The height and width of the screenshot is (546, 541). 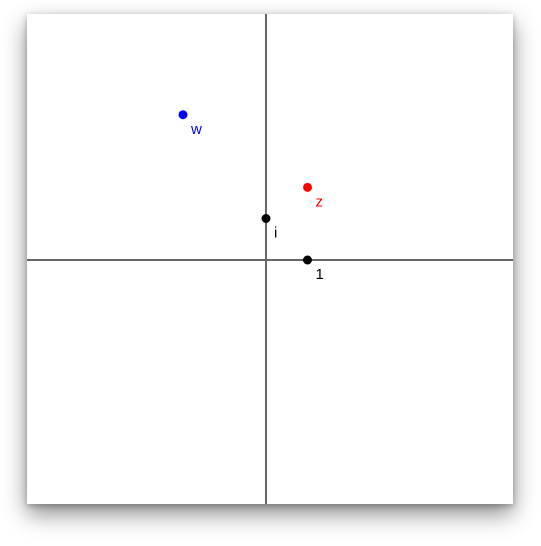 I want to click on points-layer: w z i 1, so click(x=251, y=196).